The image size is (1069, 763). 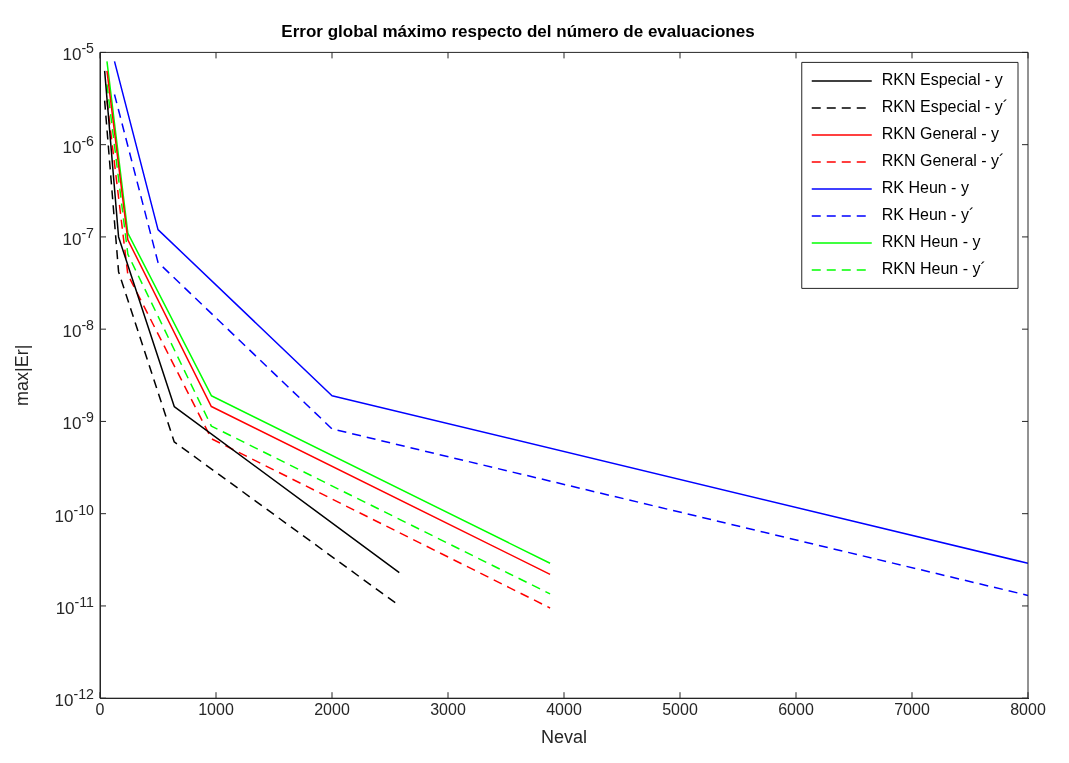 What do you see at coordinates (931, 242) in the screenshot?
I see `legend-label: RKN Heun - y` at bounding box center [931, 242].